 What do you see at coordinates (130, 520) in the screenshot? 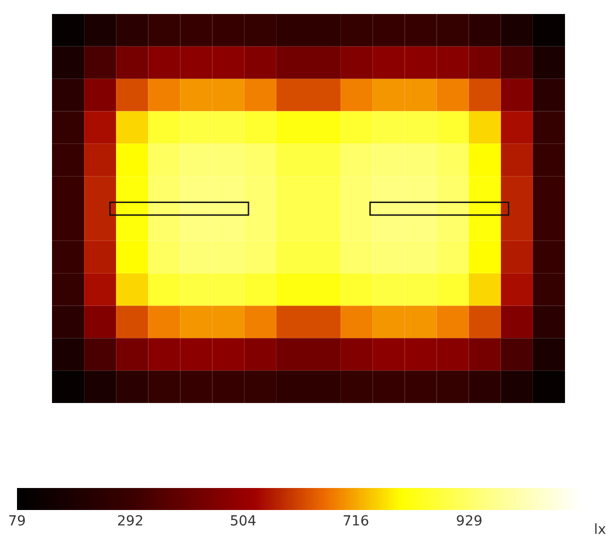
I see `color-bar-label: 292` at bounding box center [130, 520].